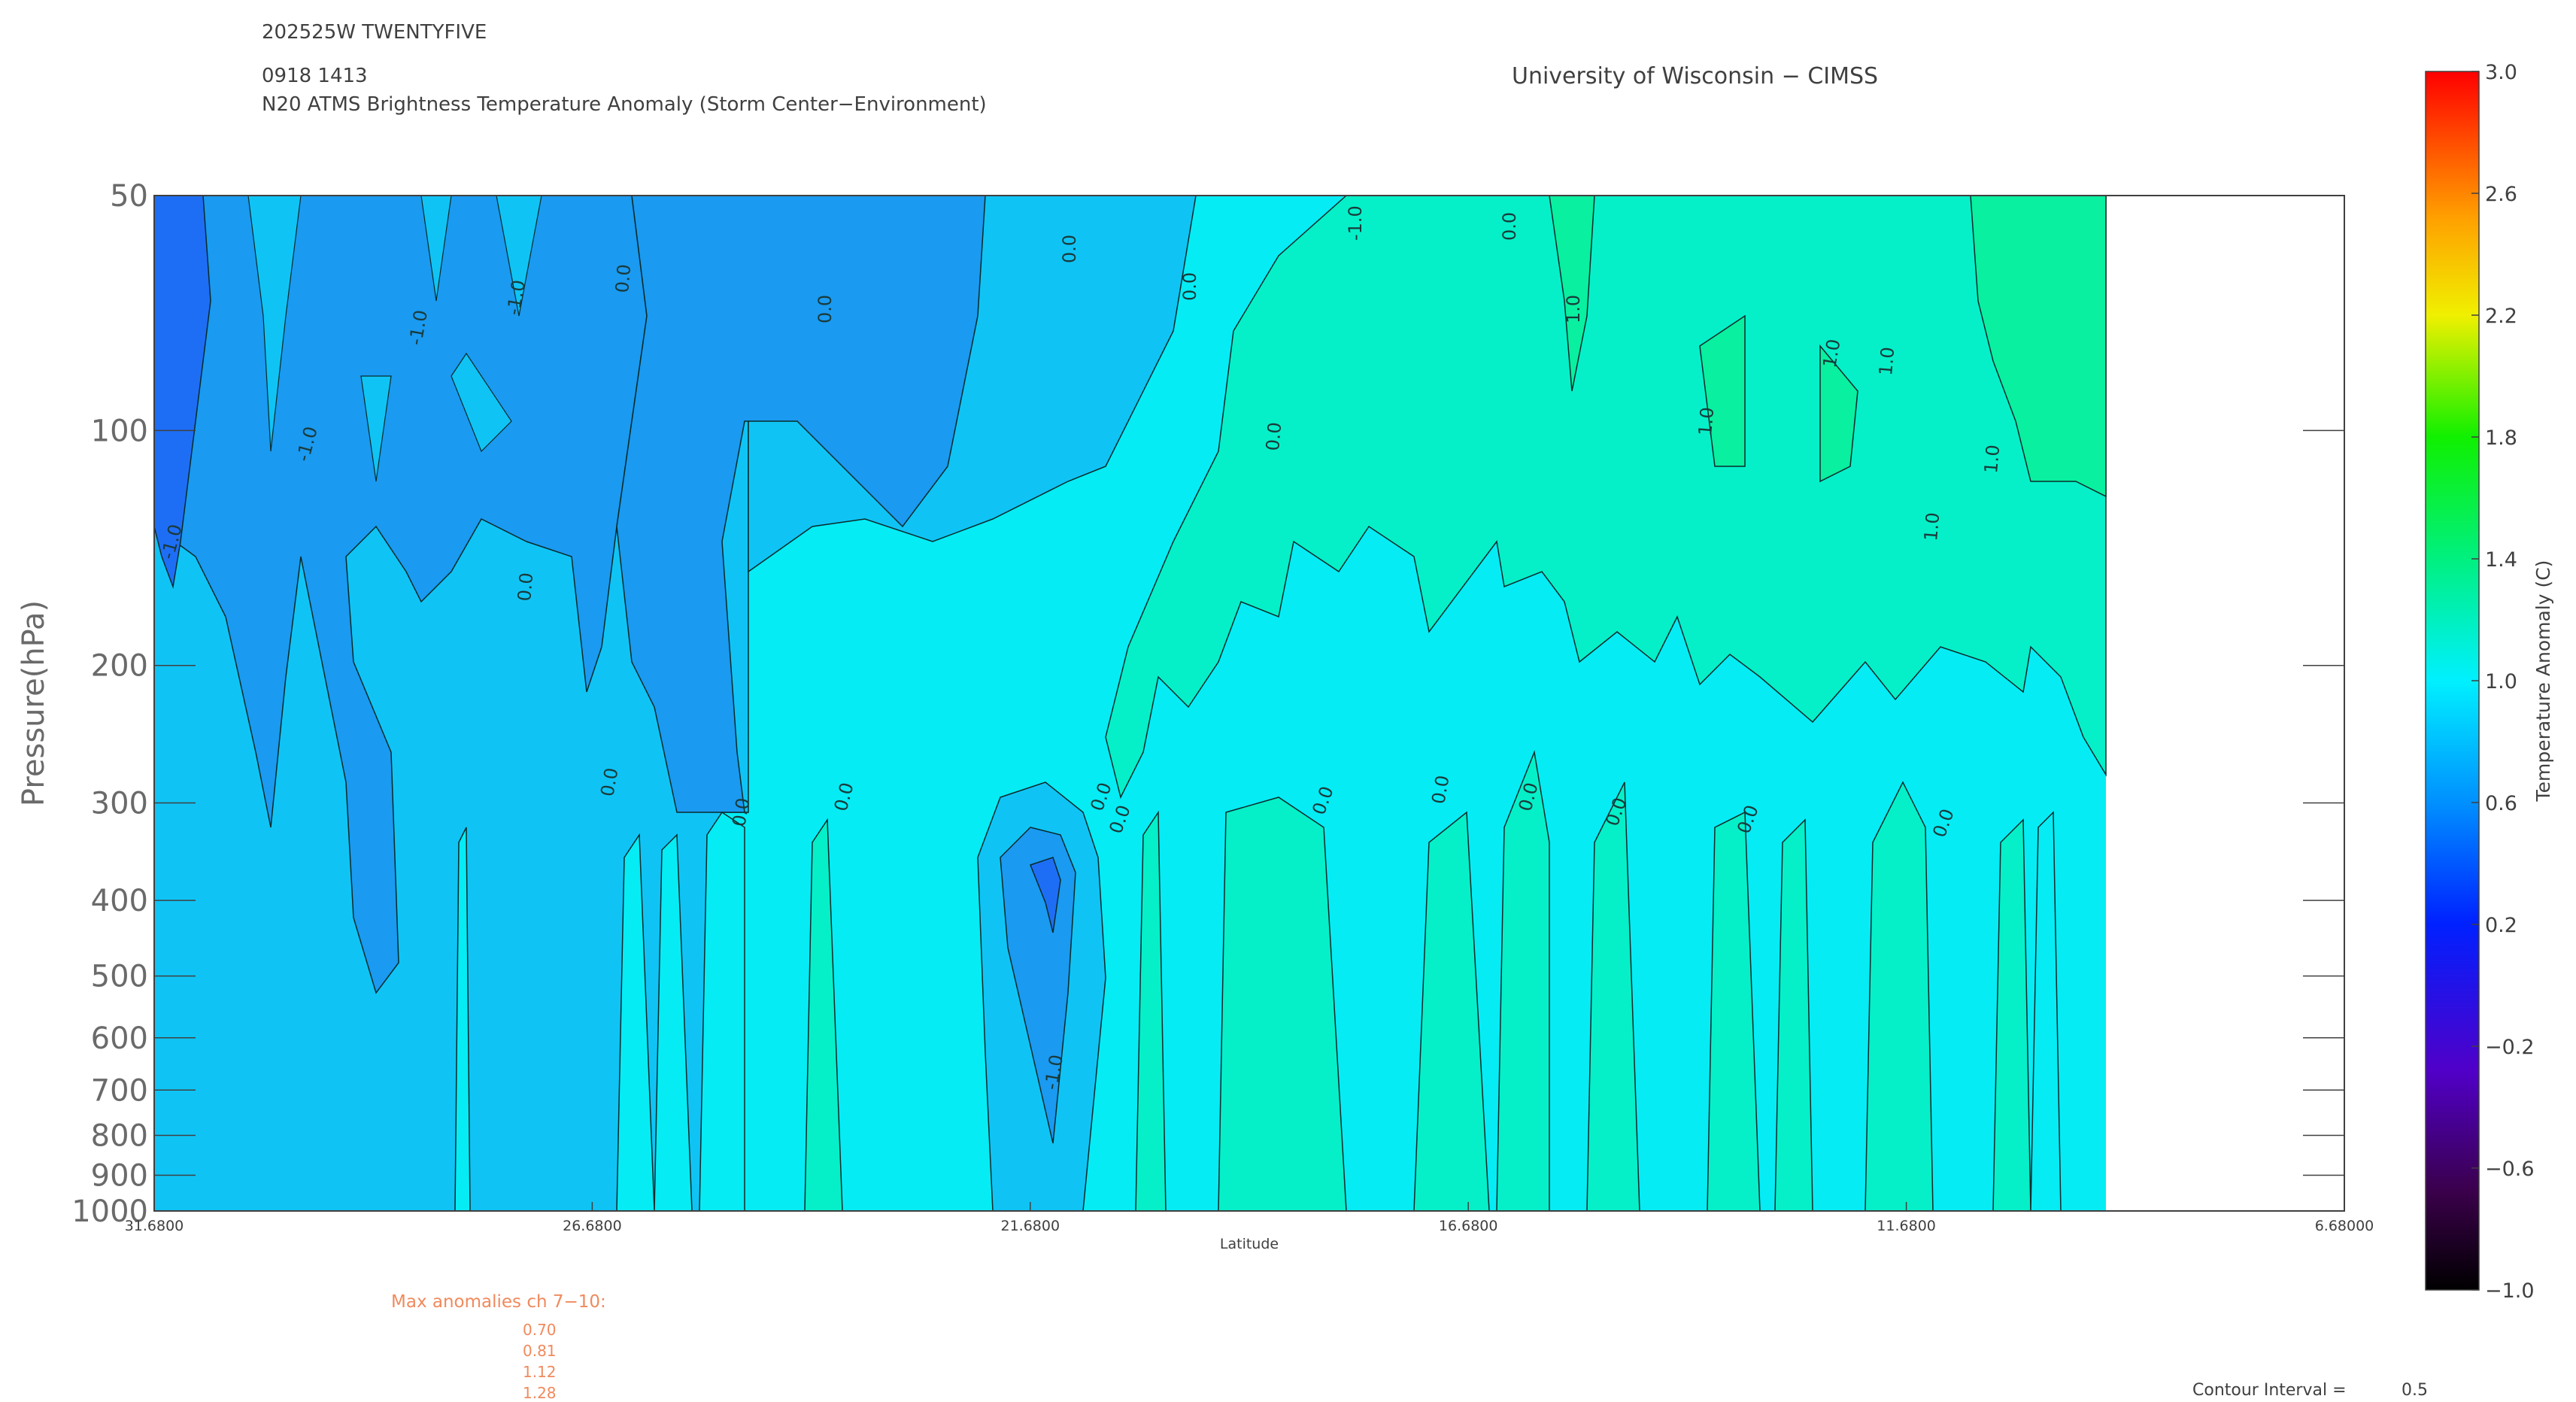  What do you see at coordinates (2046, 1011) in the screenshot?
I see `field-east-cyan-finger` at bounding box center [2046, 1011].